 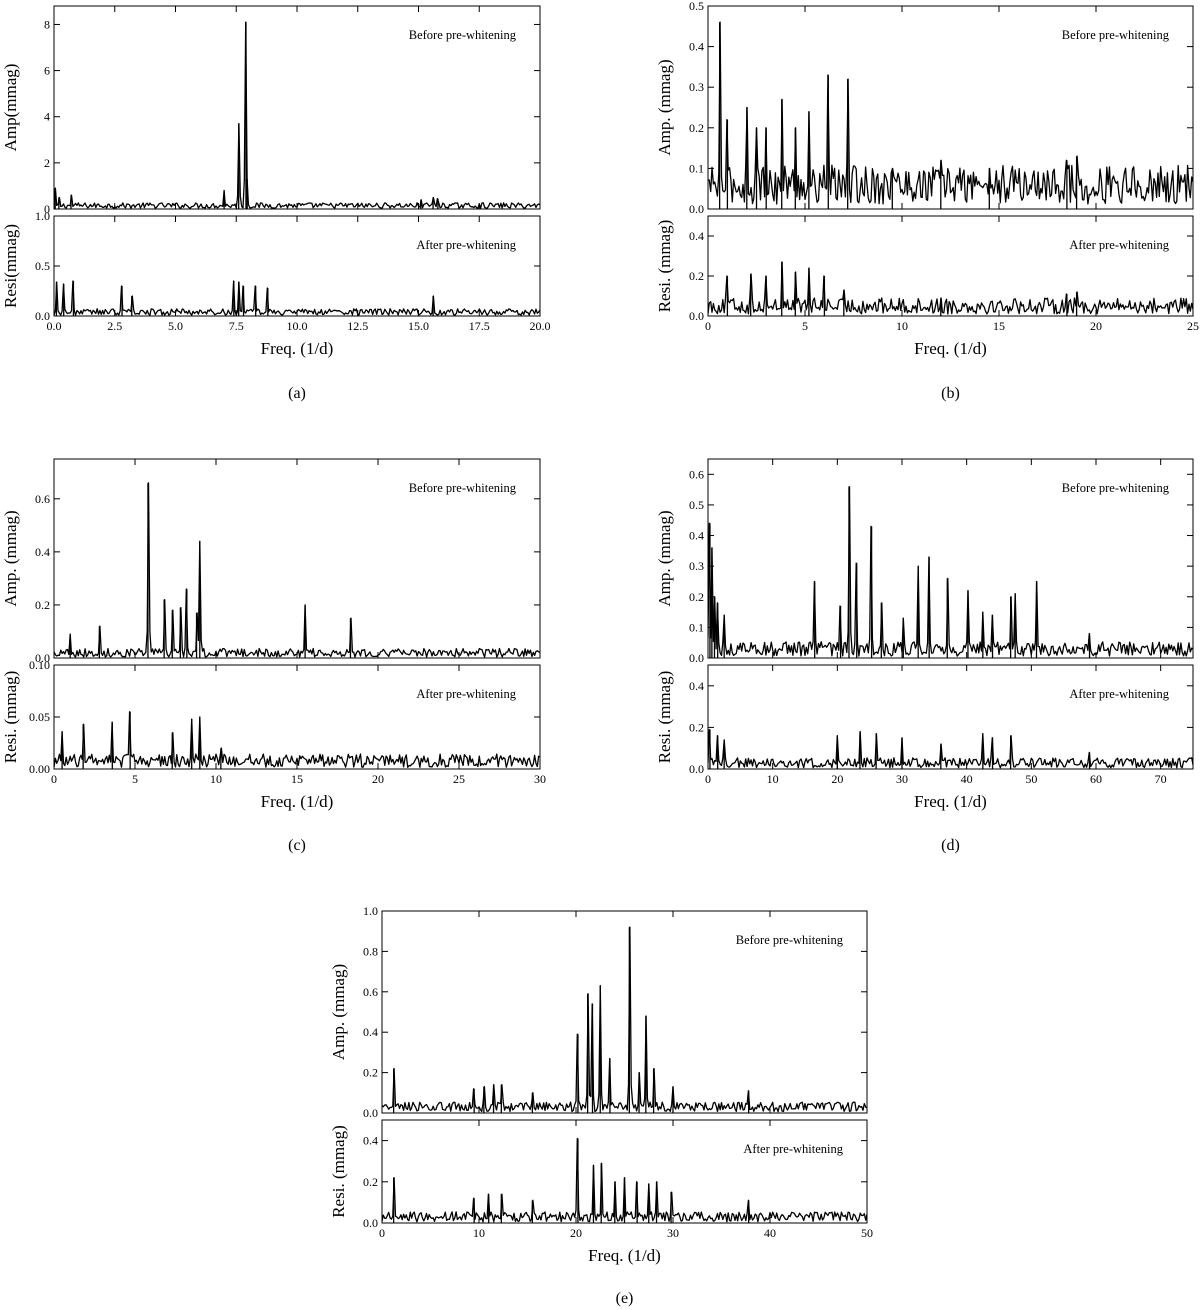 I want to click on panel-2-xtick-label: 15, so click(x=297, y=779).